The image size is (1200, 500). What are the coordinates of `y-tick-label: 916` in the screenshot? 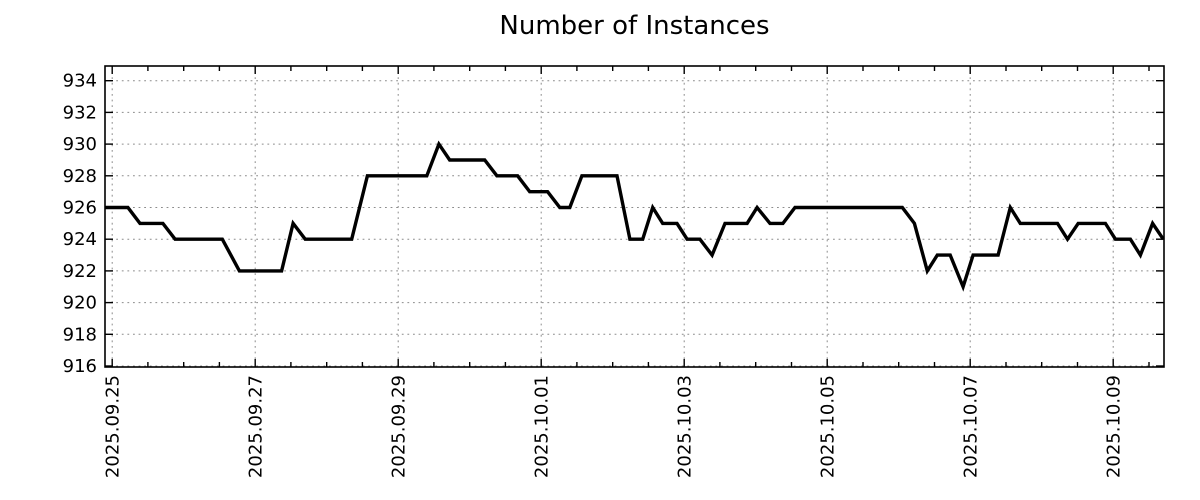 It's located at (80, 366).